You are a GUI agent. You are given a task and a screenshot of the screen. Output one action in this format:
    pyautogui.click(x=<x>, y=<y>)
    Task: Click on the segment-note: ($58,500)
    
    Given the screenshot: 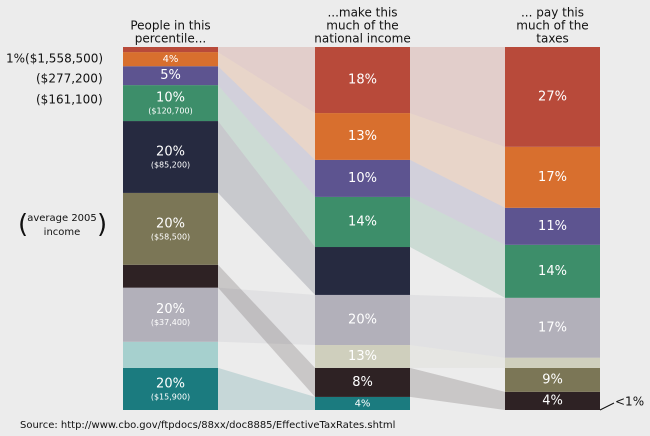 What is the action you would take?
    pyautogui.click(x=170, y=236)
    